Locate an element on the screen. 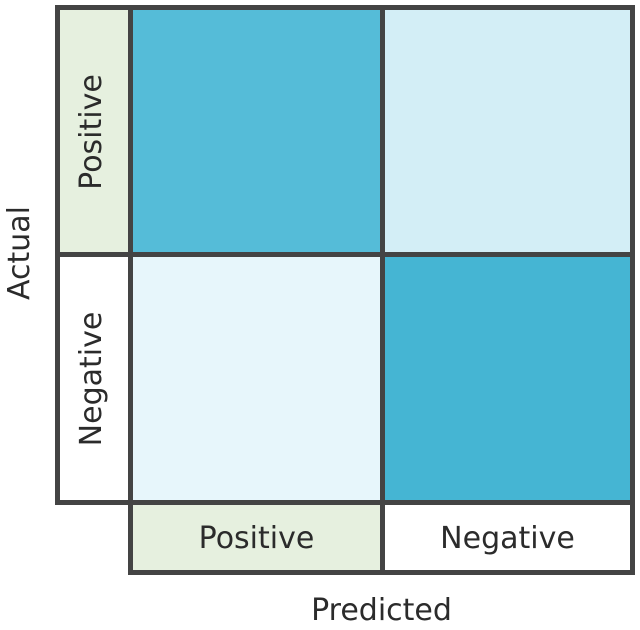 The height and width of the screenshot is (630, 640). row-label-negative-cell: Negative is located at coordinates (94, 378).